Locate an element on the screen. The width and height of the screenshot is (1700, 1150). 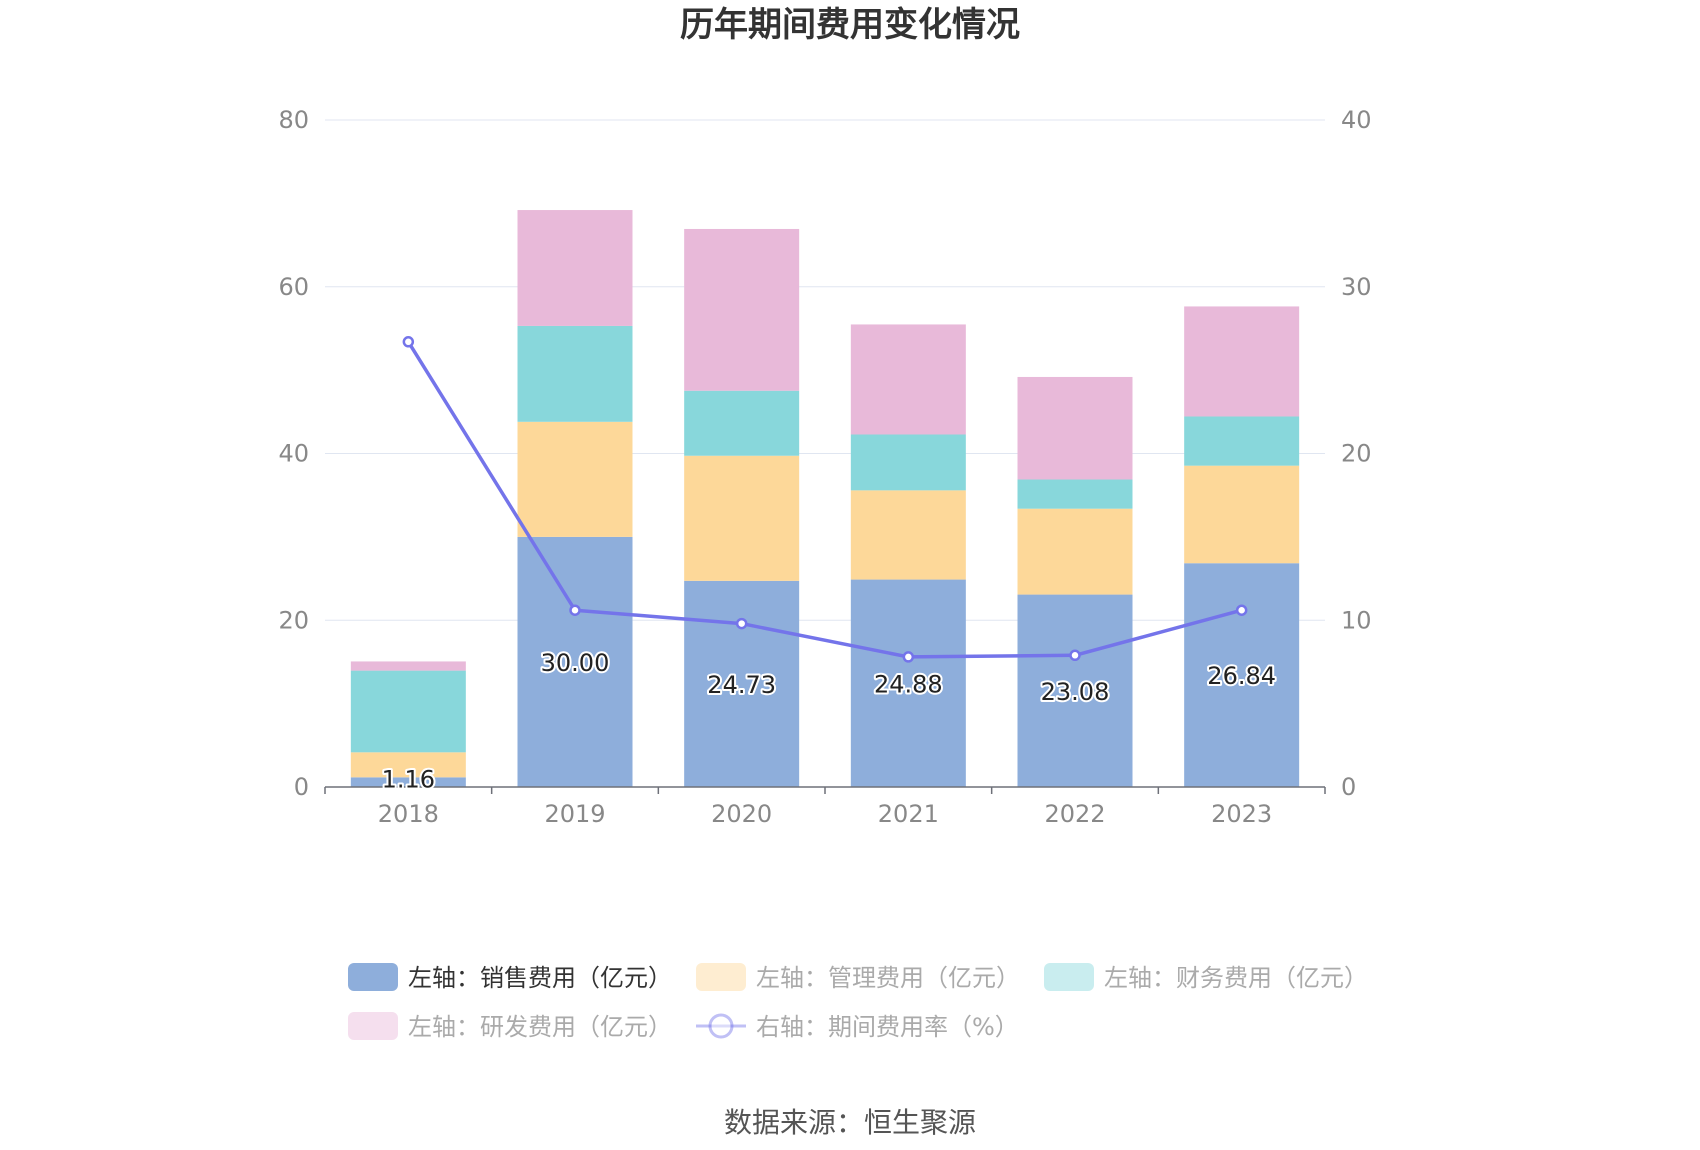
bar-value-label-2018: 1.16 is located at coordinates (408, 779).